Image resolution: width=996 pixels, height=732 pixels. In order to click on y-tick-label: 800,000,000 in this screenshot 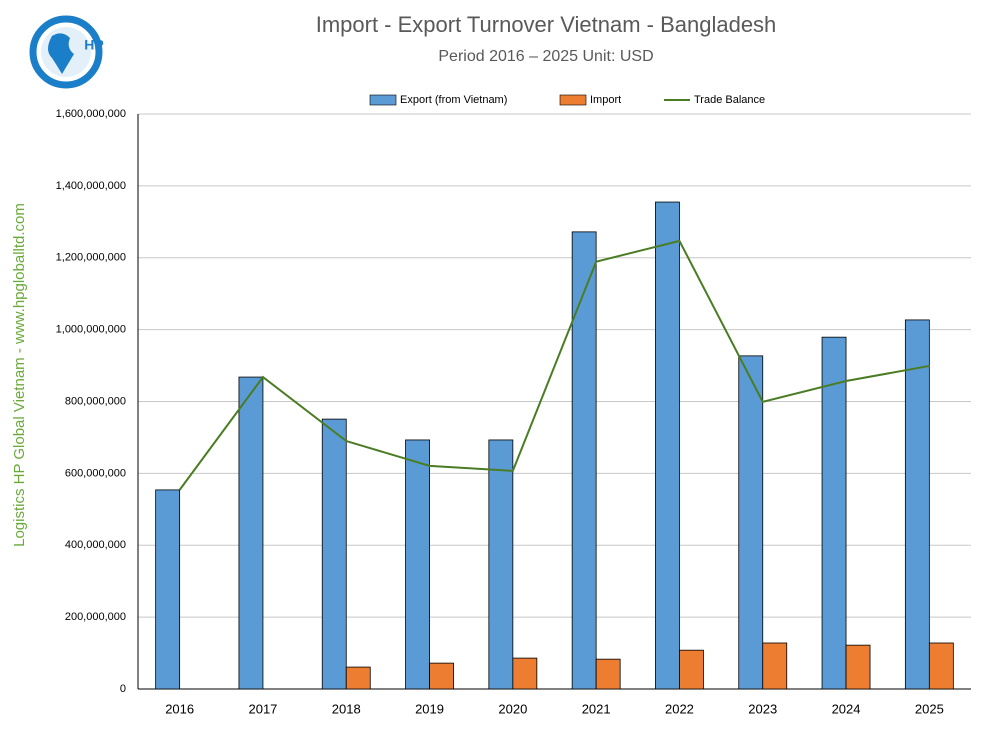, I will do `click(95, 401)`.